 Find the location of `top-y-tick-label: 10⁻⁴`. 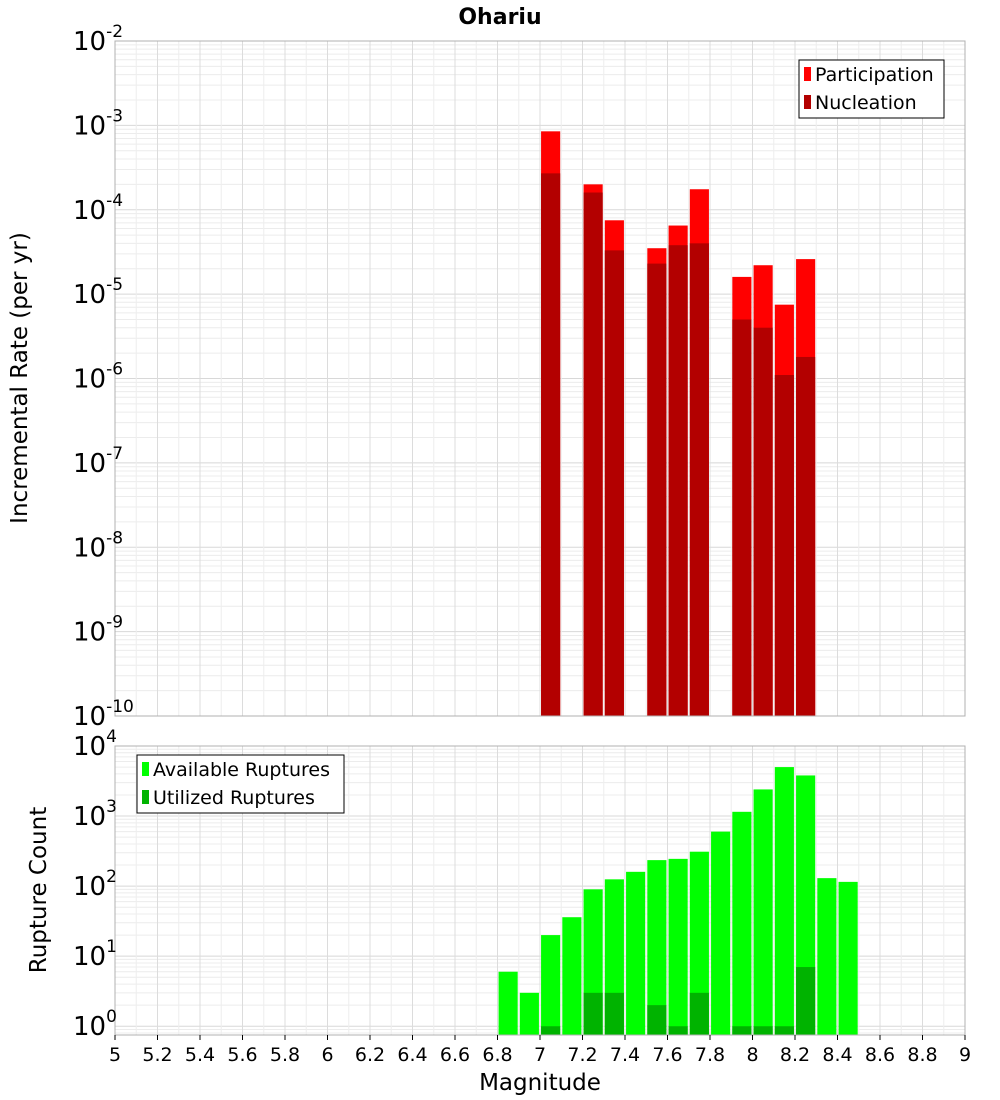

top-y-tick-label: 10⁻⁴ is located at coordinates (98, 208).